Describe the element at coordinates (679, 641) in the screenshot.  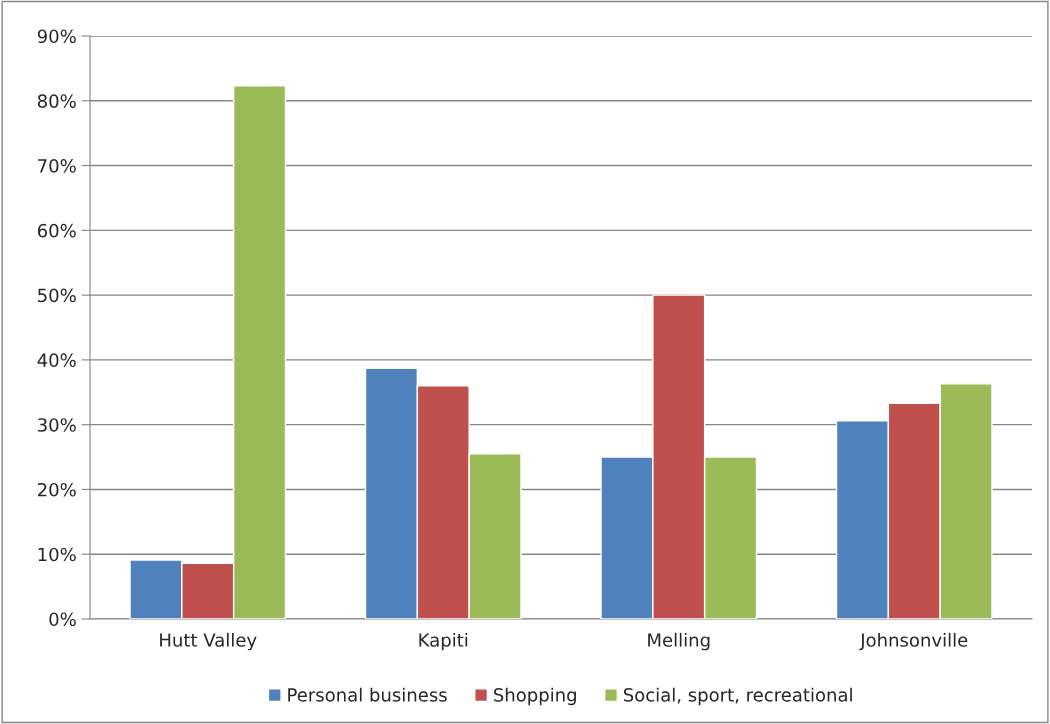
I see `x-tick-label: Melling` at that location.